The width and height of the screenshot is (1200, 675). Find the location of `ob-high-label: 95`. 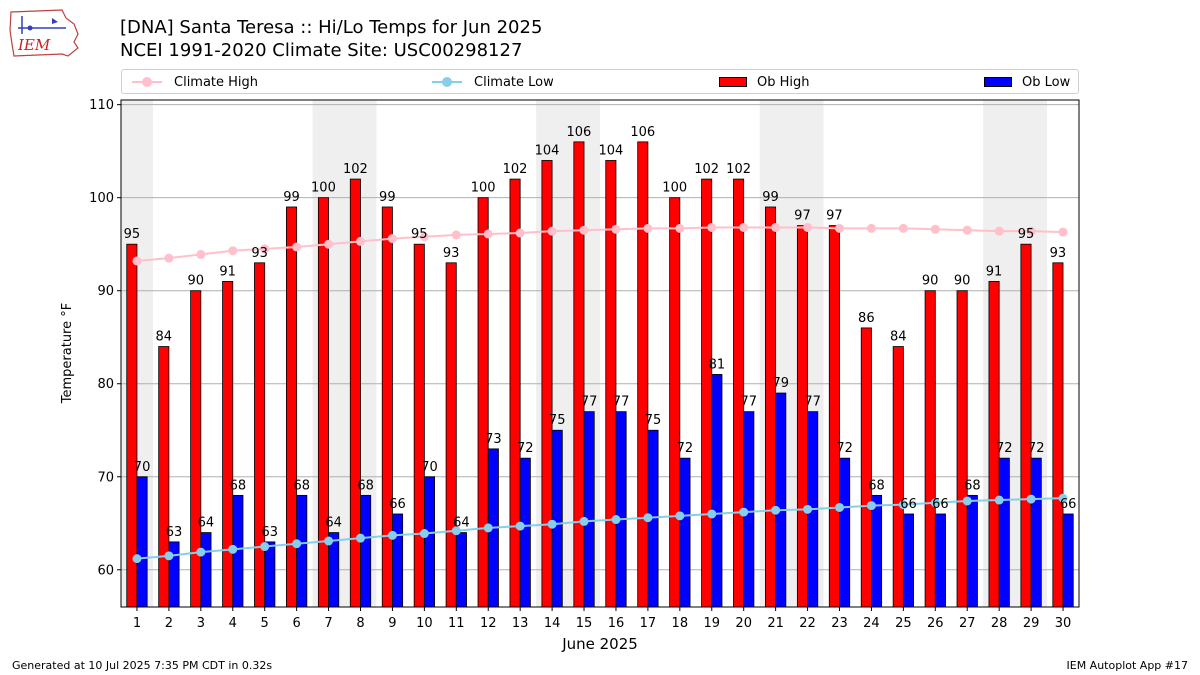

ob-high-label: 95 is located at coordinates (132, 234).